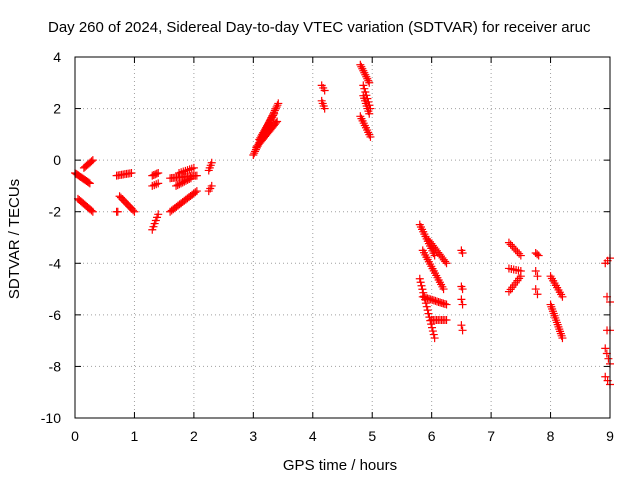 Image resolution: width=640 pixels, height=480 pixels. What do you see at coordinates (57, 160) in the screenshot?
I see `y-tick-label: 0` at bounding box center [57, 160].